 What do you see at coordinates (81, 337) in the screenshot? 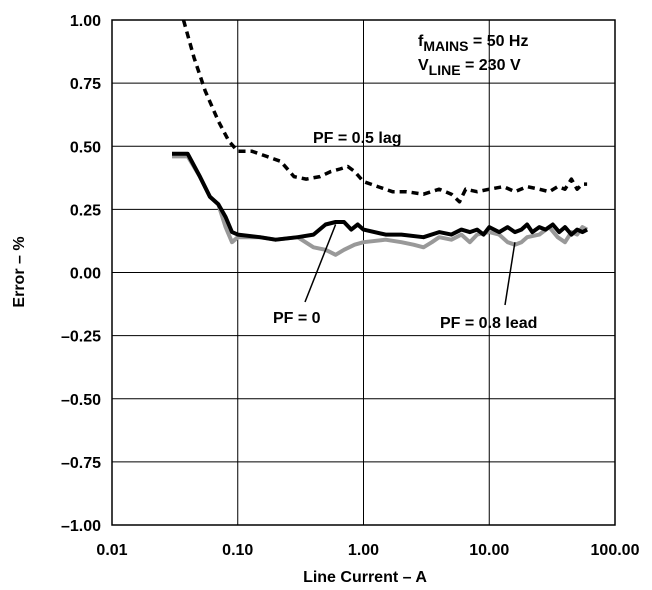
I see `y-tick-label: –0.25` at bounding box center [81, 337].